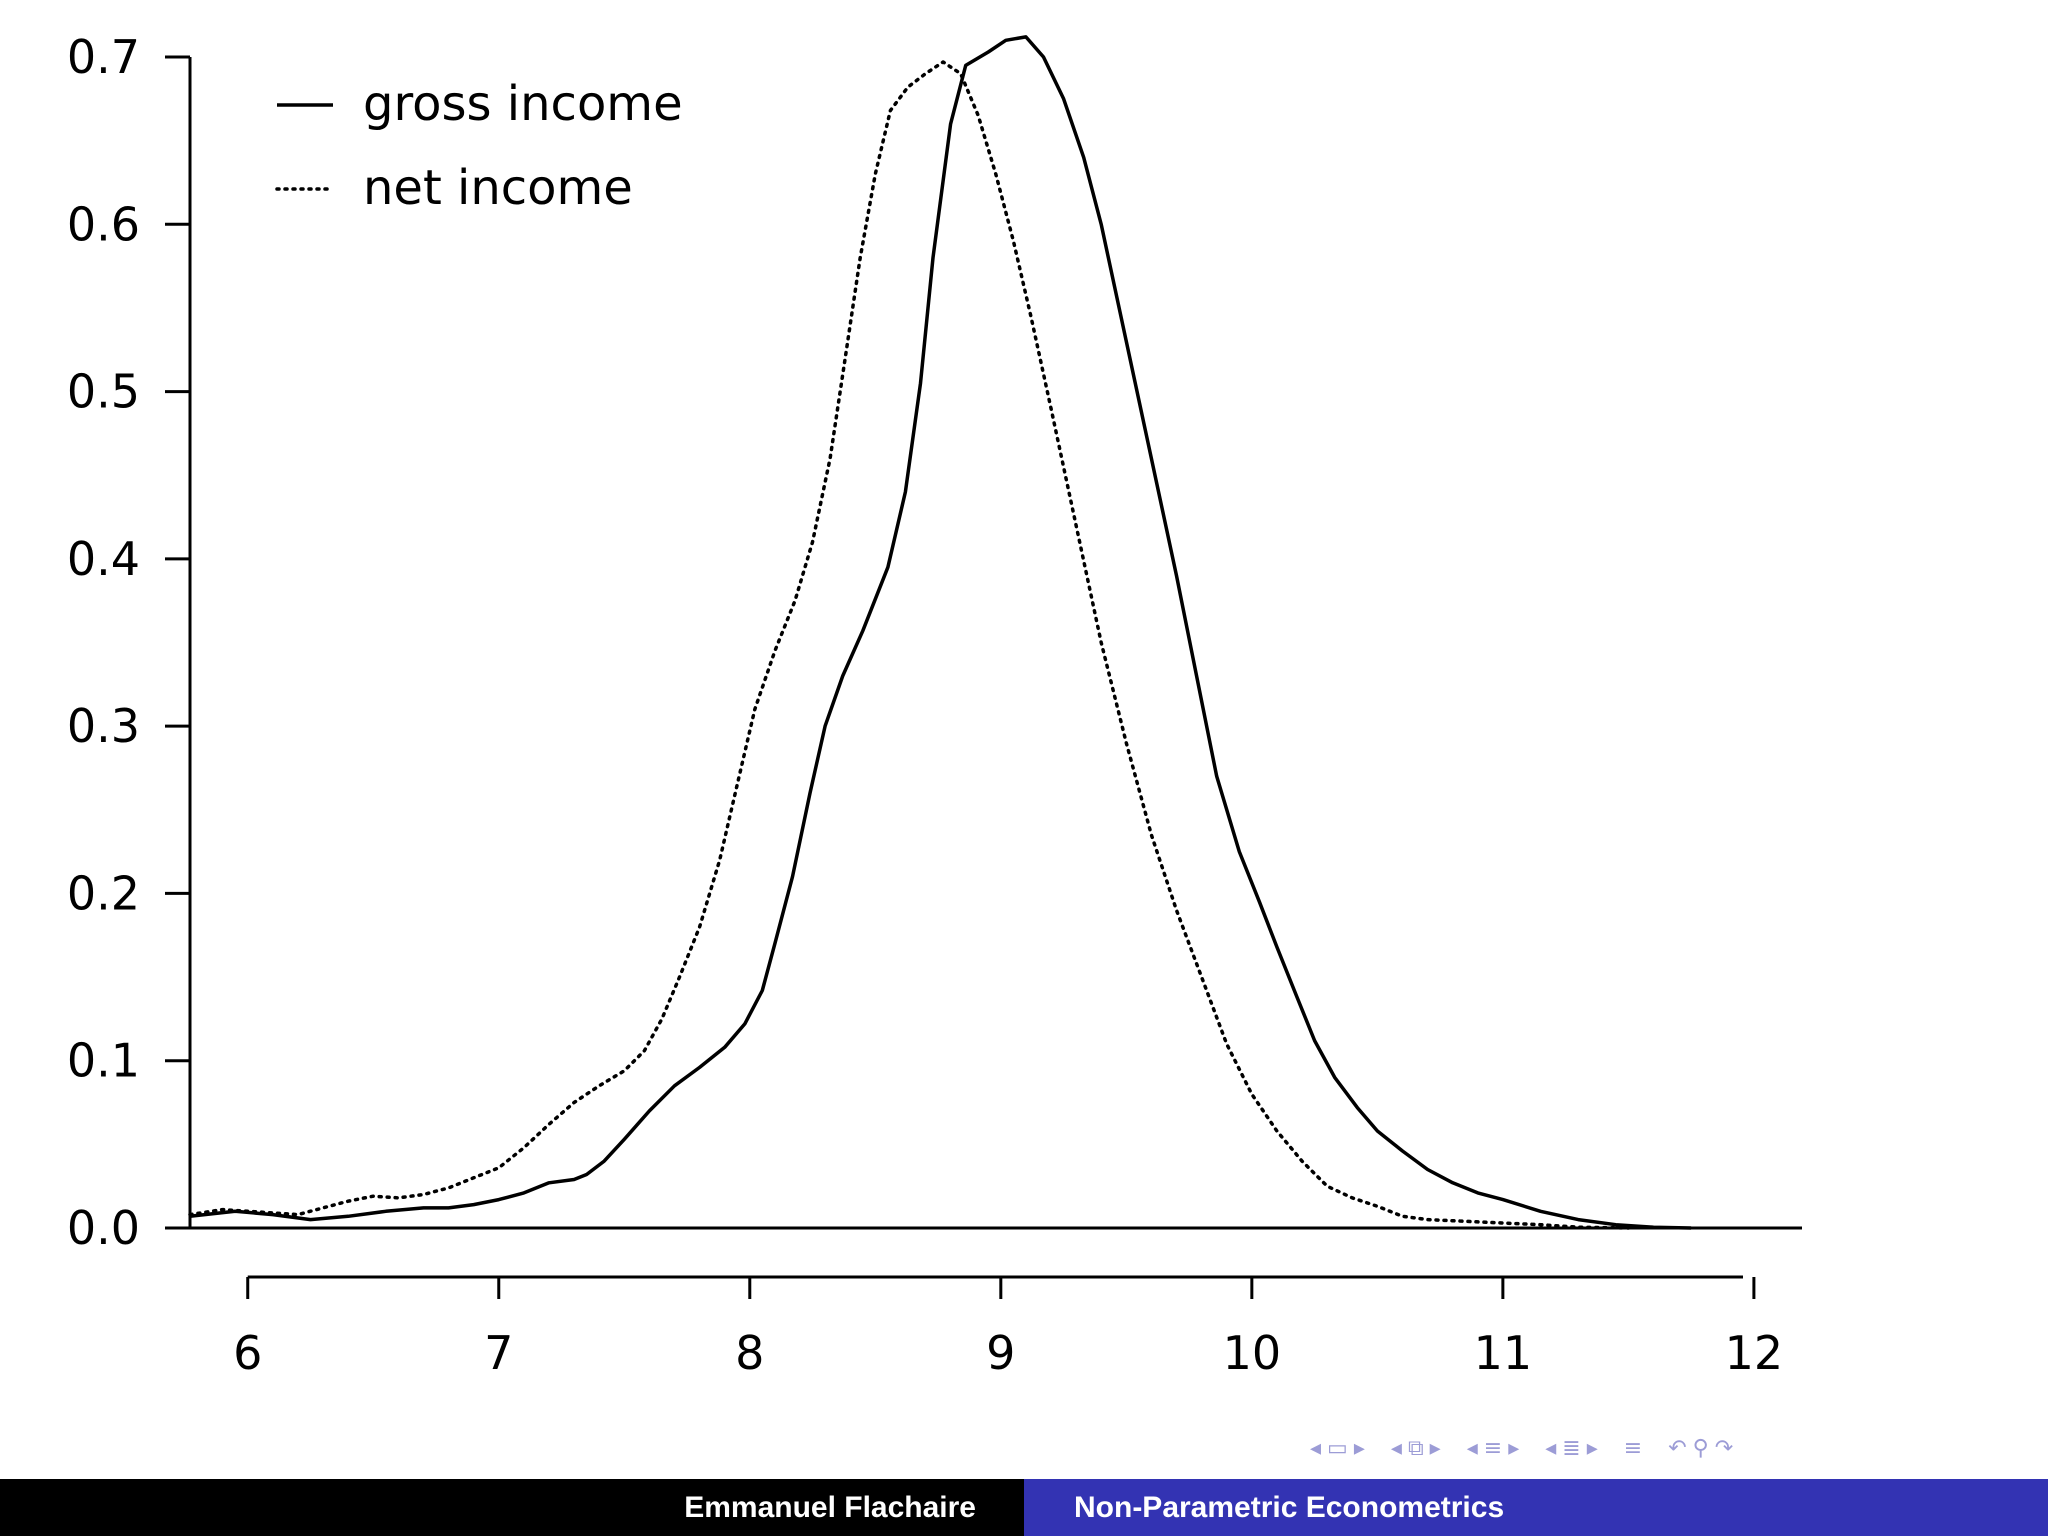 The height and width of the screenshot is (1536, 2048). I want to click on legend-label: gross income, so click(523, 104).